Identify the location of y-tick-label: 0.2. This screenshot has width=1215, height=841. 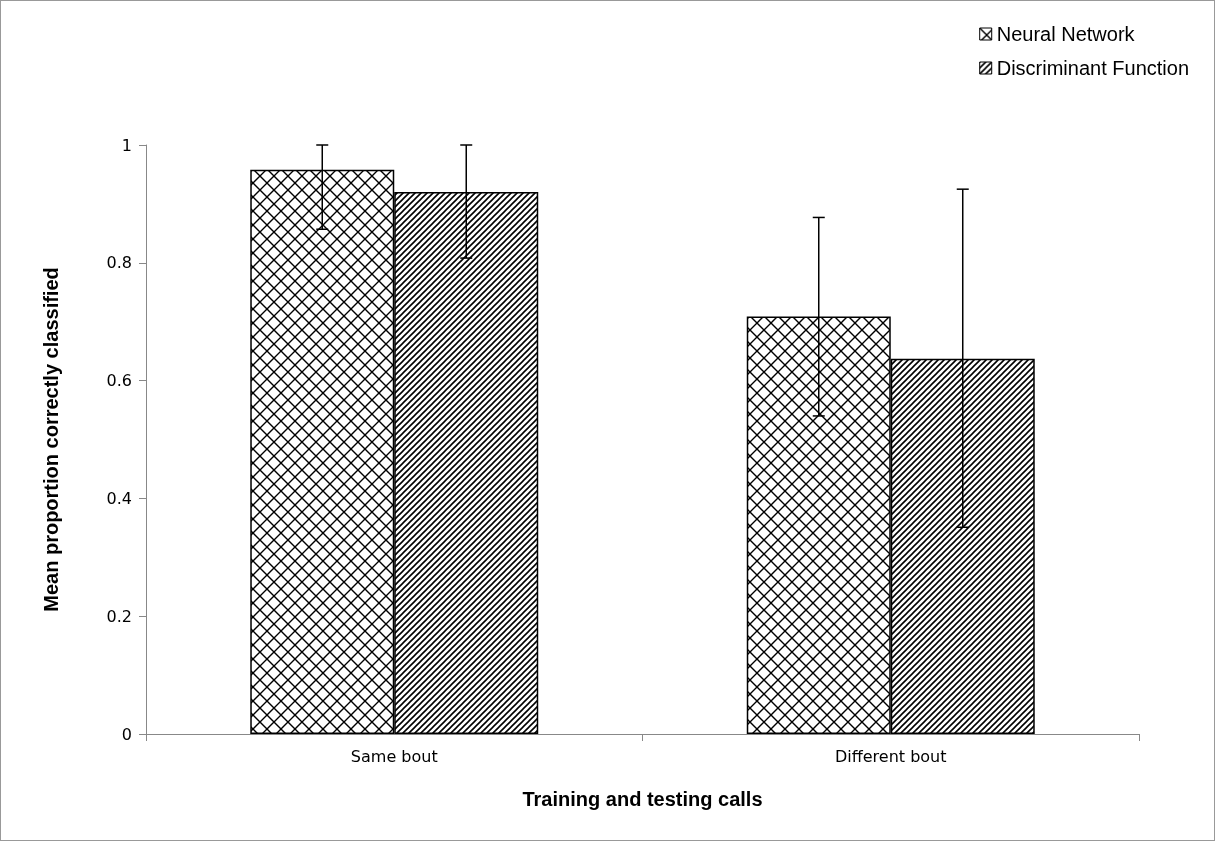
(119, 616).